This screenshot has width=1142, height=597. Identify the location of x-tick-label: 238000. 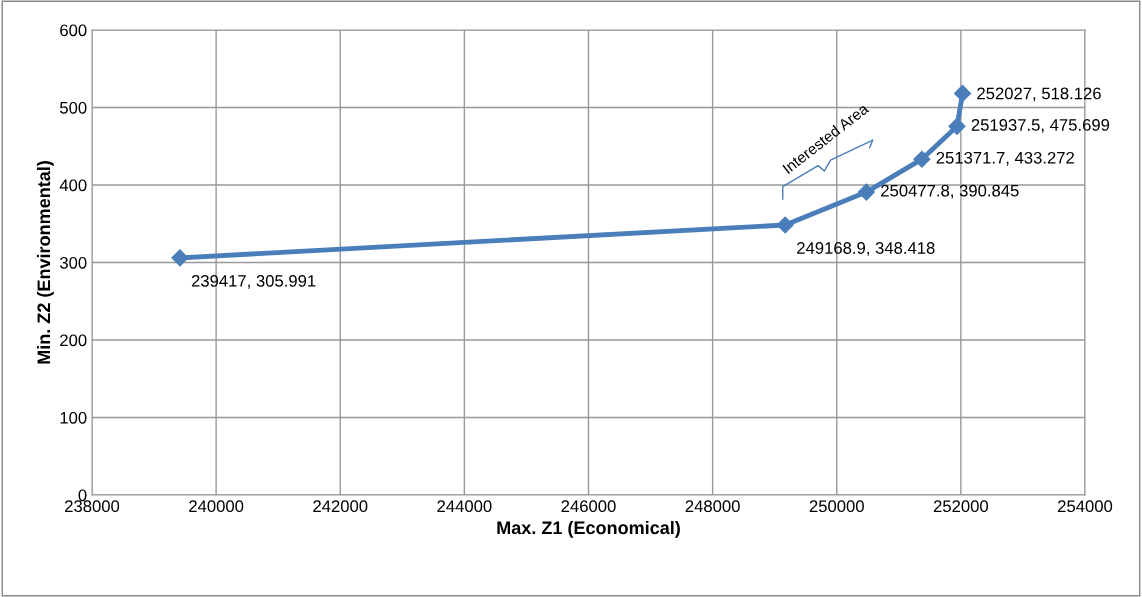
(92, 506).